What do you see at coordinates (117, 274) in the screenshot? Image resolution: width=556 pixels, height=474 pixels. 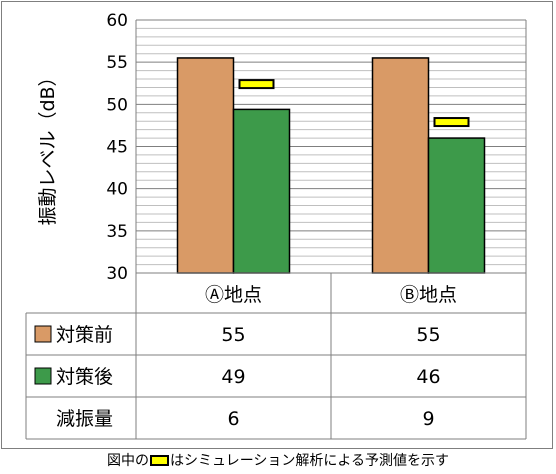 I see `y-tick-label: 30` at bounding box center [117, 274].